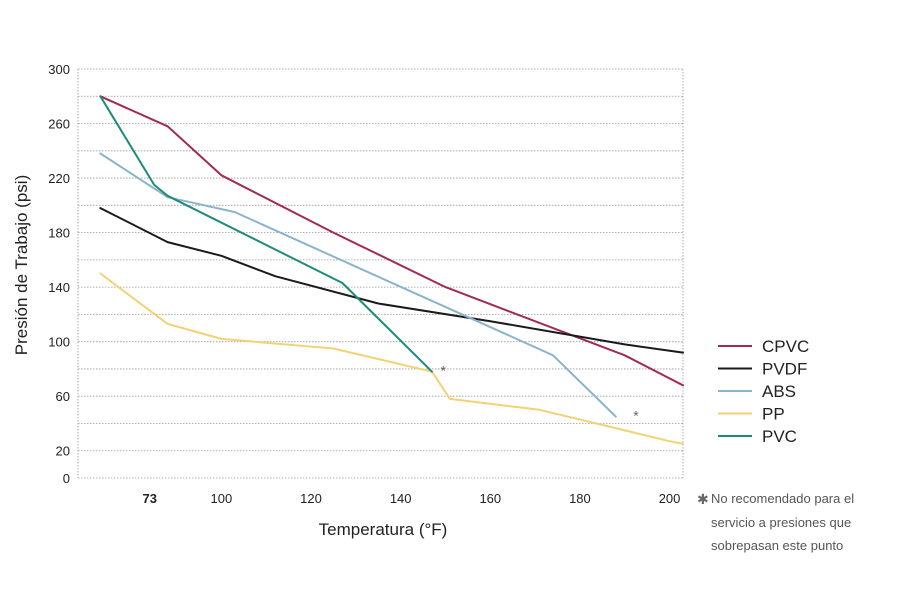 This screenshot has width=900, height=600. I want to click on x-tick-label: 200, so click(670, 498).